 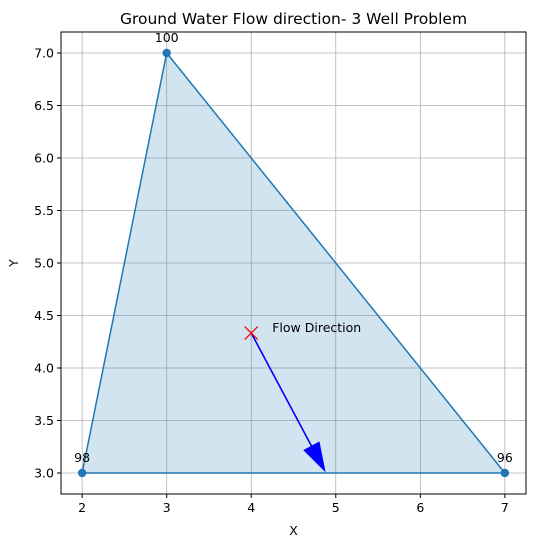 I want to click on centroid-marker, so click(x=251, y=333).